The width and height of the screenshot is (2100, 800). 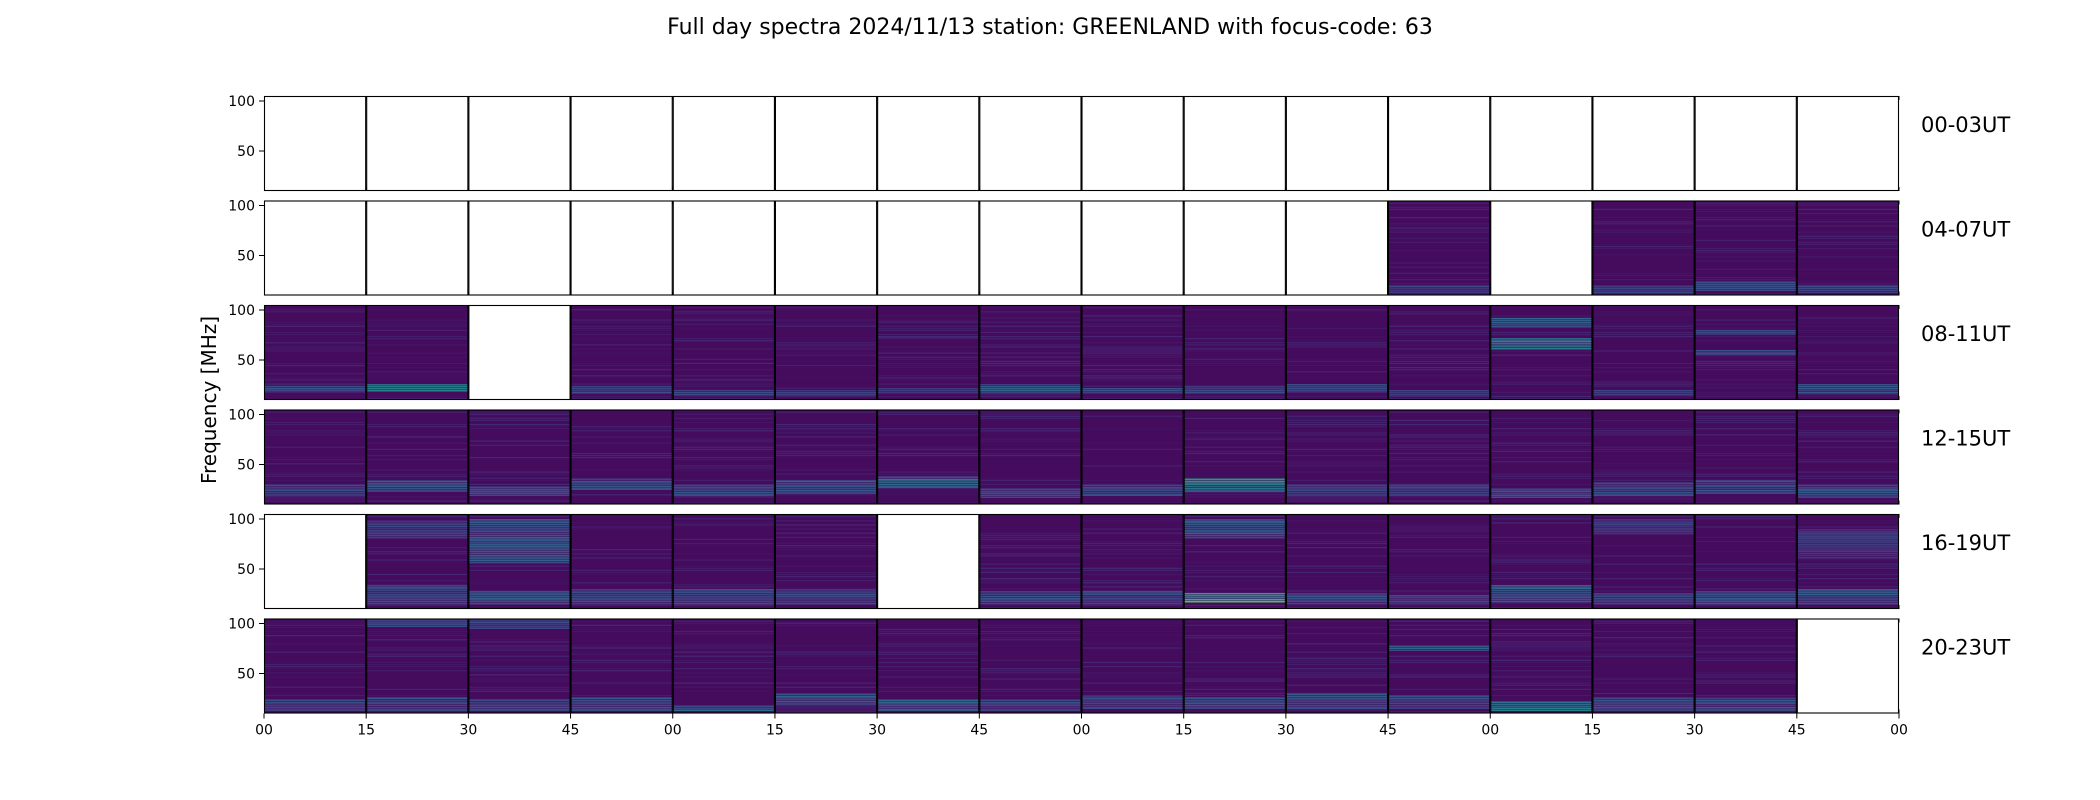 I want to click on y-tick-label: 50, so click(x=246, y=466).